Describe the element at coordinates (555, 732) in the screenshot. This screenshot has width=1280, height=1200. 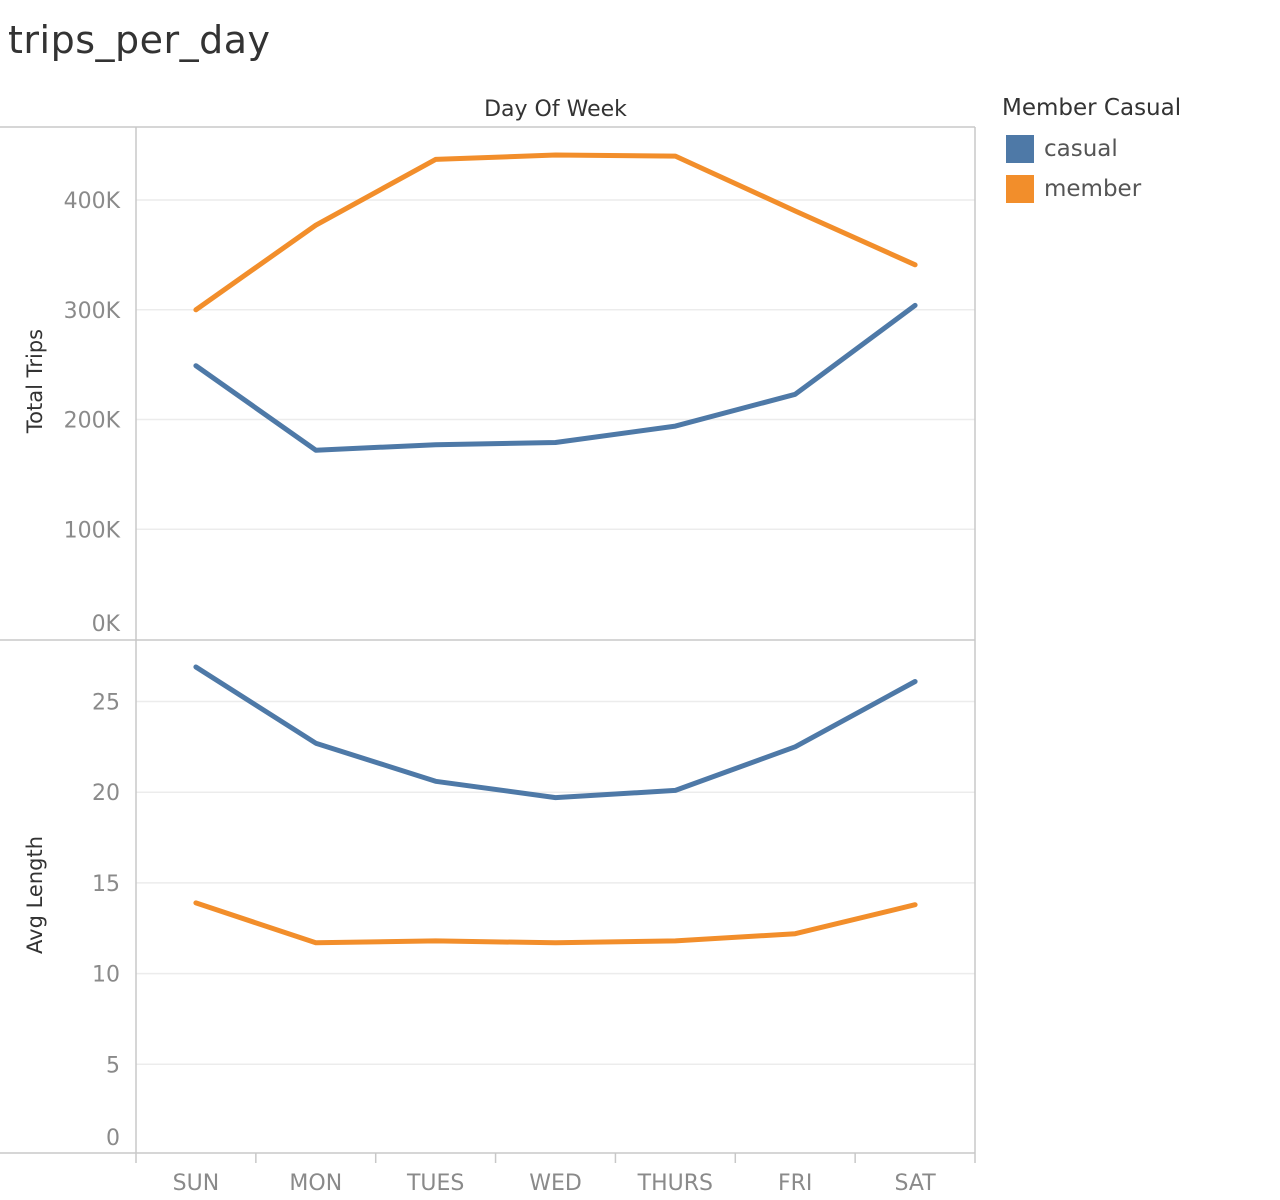
I see `series-line-casual-length` at that location.